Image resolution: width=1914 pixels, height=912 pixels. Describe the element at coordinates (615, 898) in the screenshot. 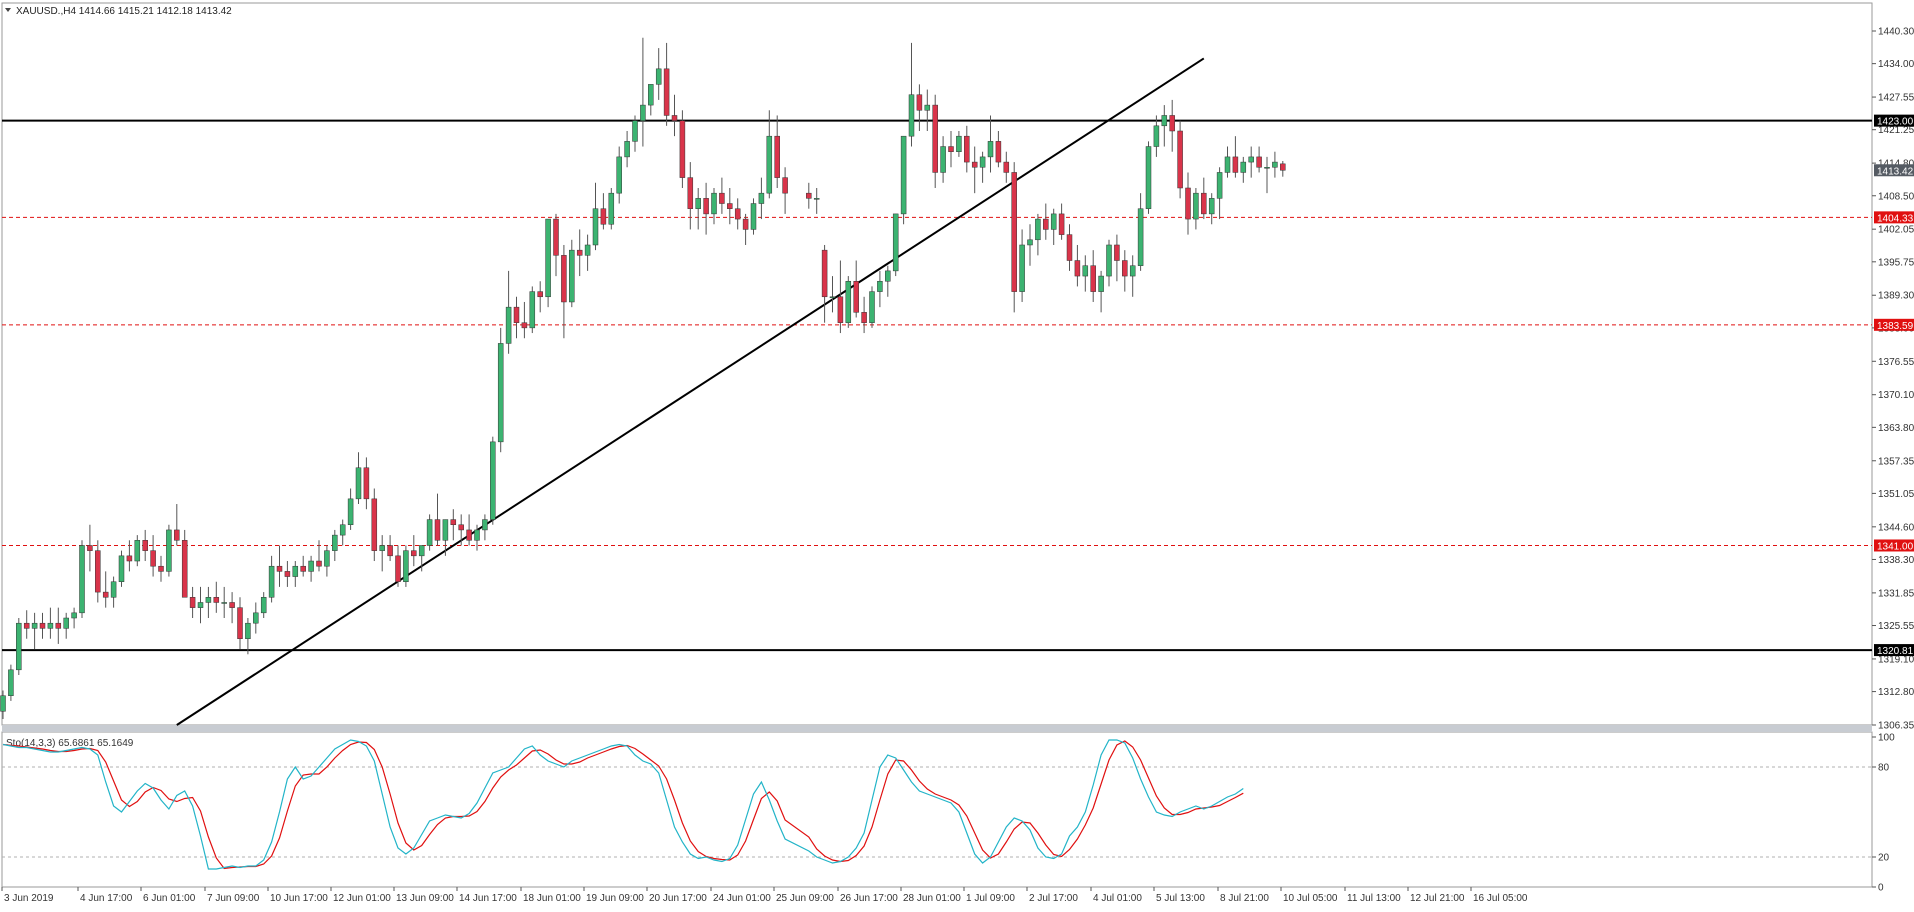

I see `x-tick-label: 19 Jun 09:00` at that location.